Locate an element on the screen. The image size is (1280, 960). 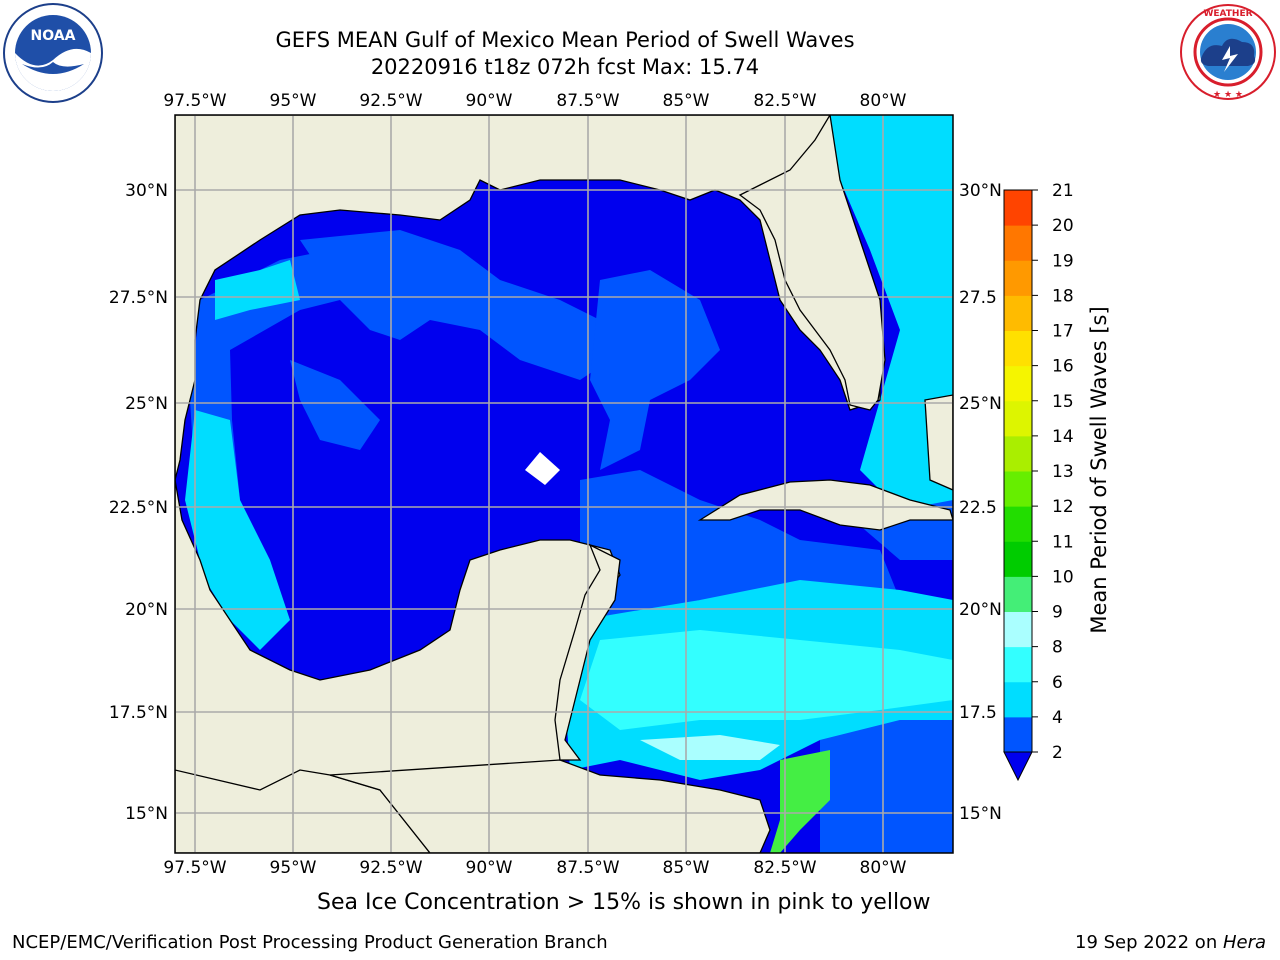
swell-region-2-4s-central is located at coordinates (655, 370).